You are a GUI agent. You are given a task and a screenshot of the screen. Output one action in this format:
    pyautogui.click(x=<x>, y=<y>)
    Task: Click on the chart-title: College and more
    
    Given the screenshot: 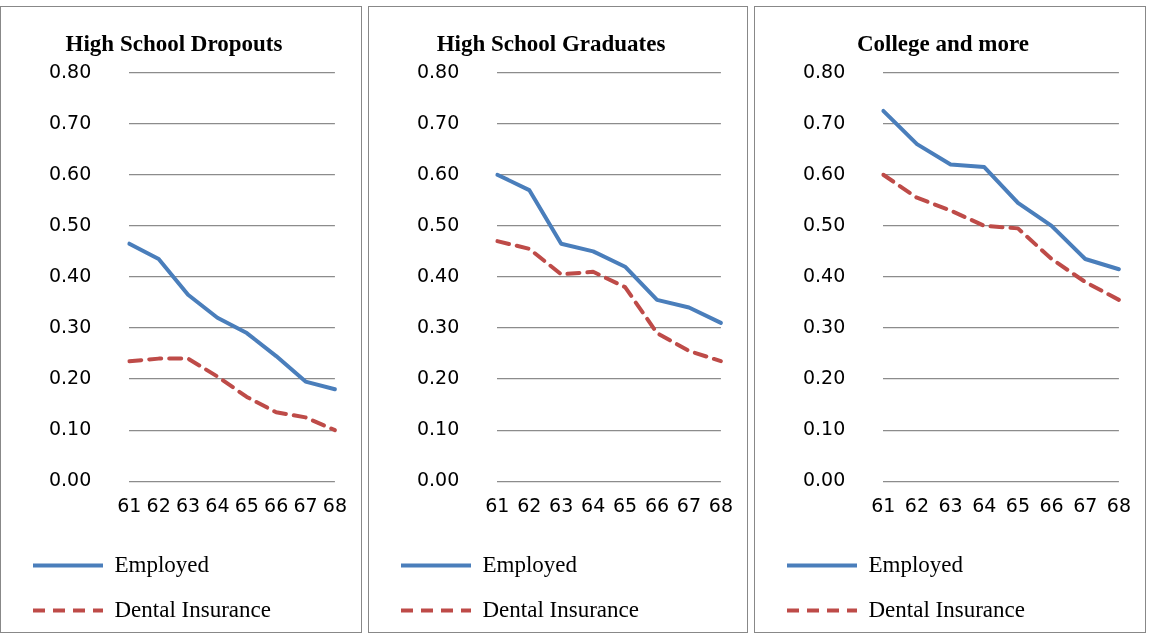 What is the action you would take?
    pyautogui.click(x=943, y=43)
    